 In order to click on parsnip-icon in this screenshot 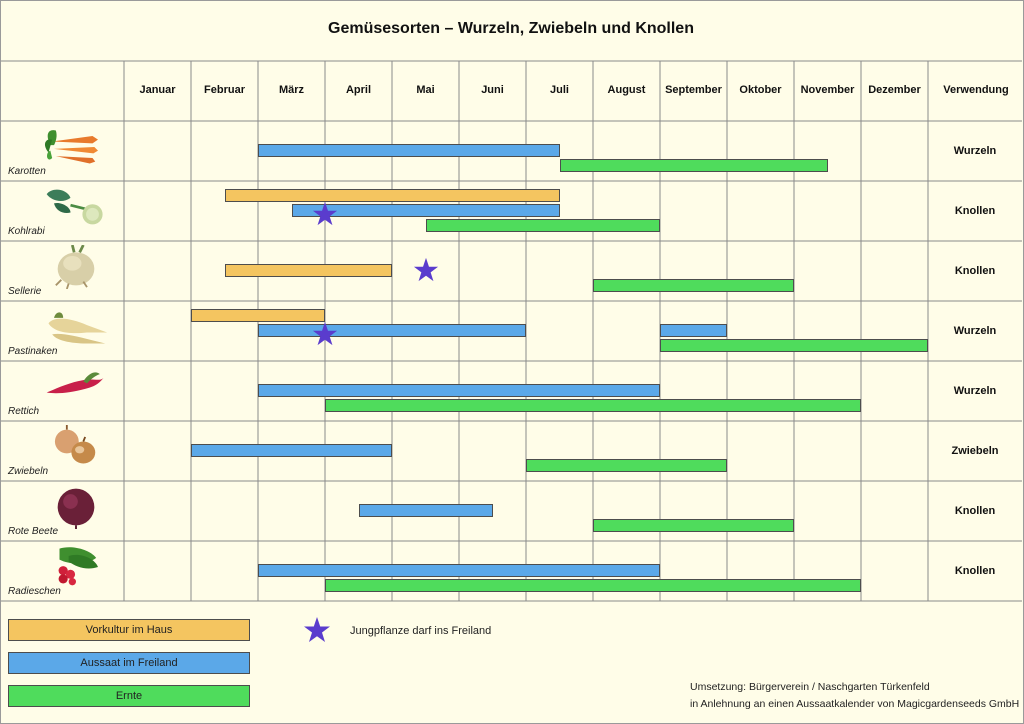, I will do `click(78, 328)`.